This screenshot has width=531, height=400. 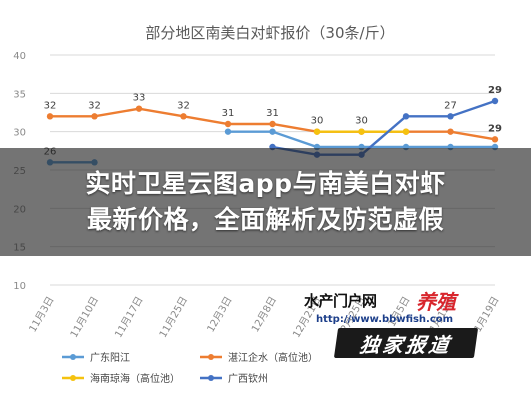 What do you see at coordinates (269, 33) in the screenshot?
I see `chart-title: 部分地区南美白对虾报价（30条/斤）` at bounding box center [269, 33].